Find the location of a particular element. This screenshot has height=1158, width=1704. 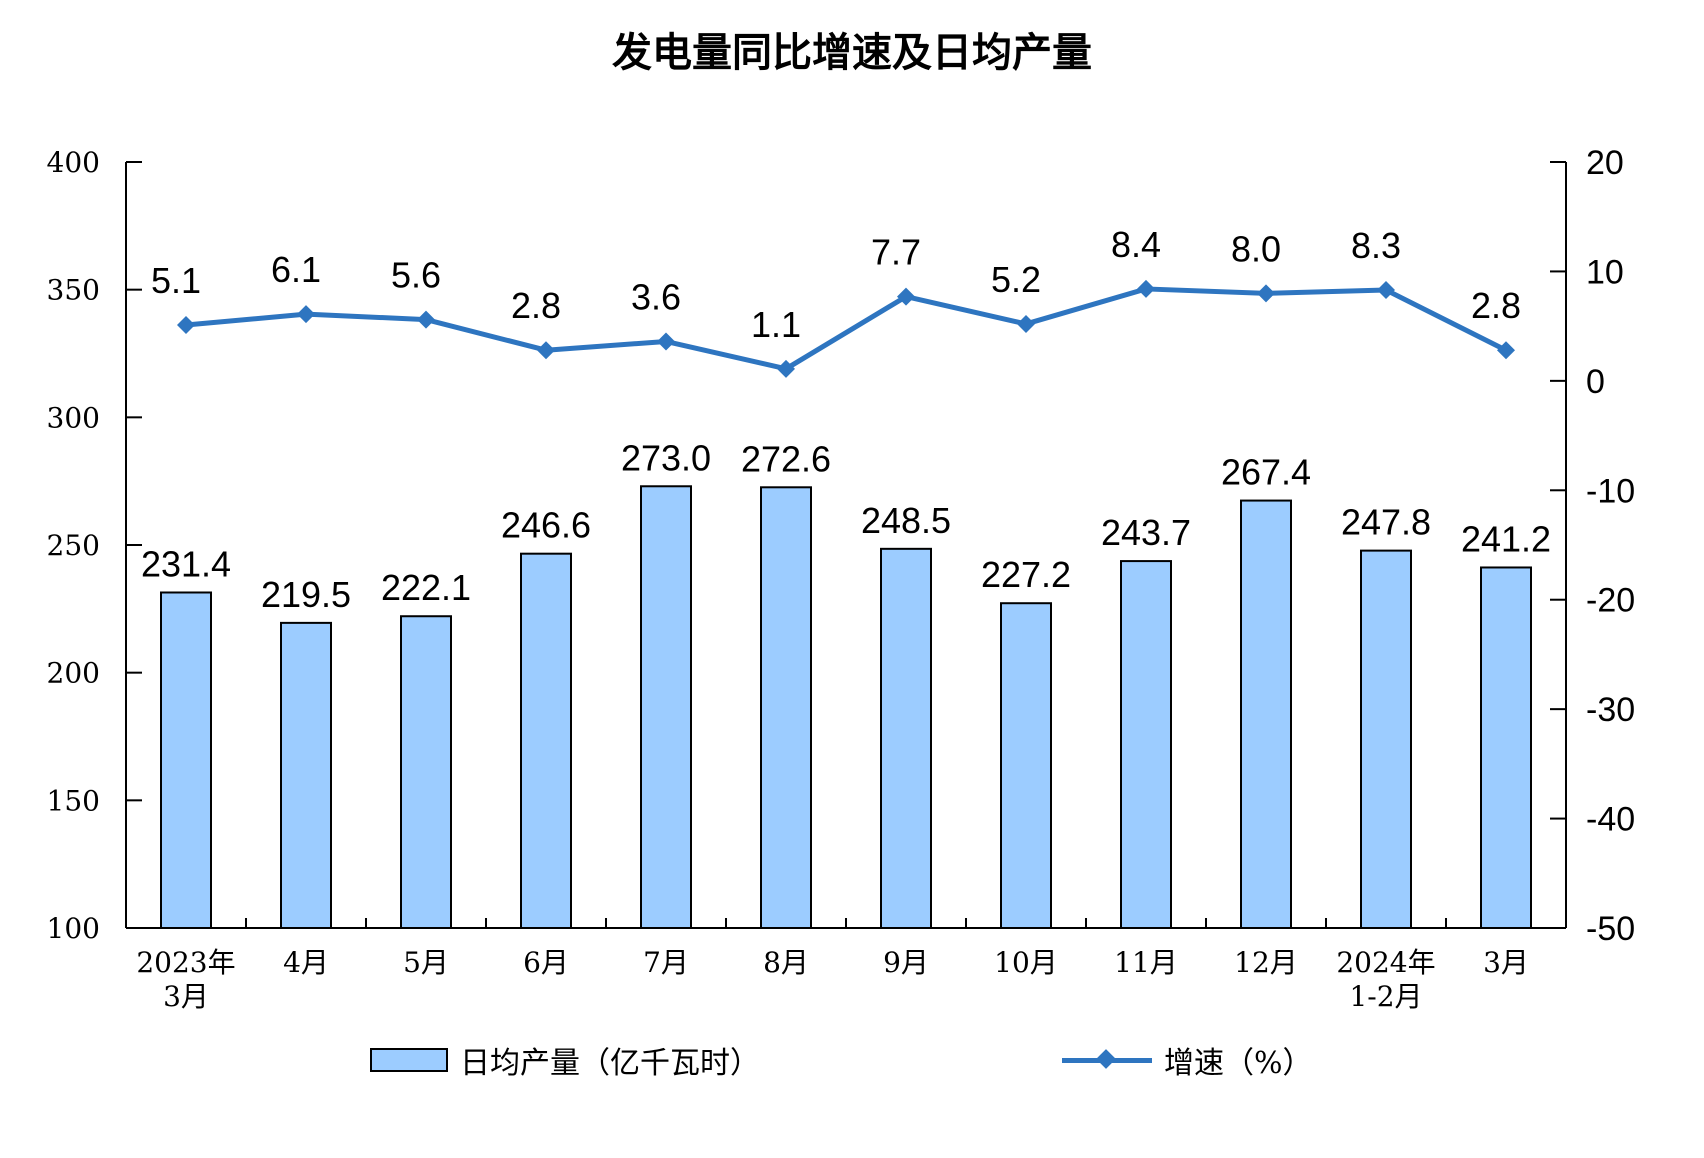

bar-data-label: 273.0 is located at coordinates (666, 457).